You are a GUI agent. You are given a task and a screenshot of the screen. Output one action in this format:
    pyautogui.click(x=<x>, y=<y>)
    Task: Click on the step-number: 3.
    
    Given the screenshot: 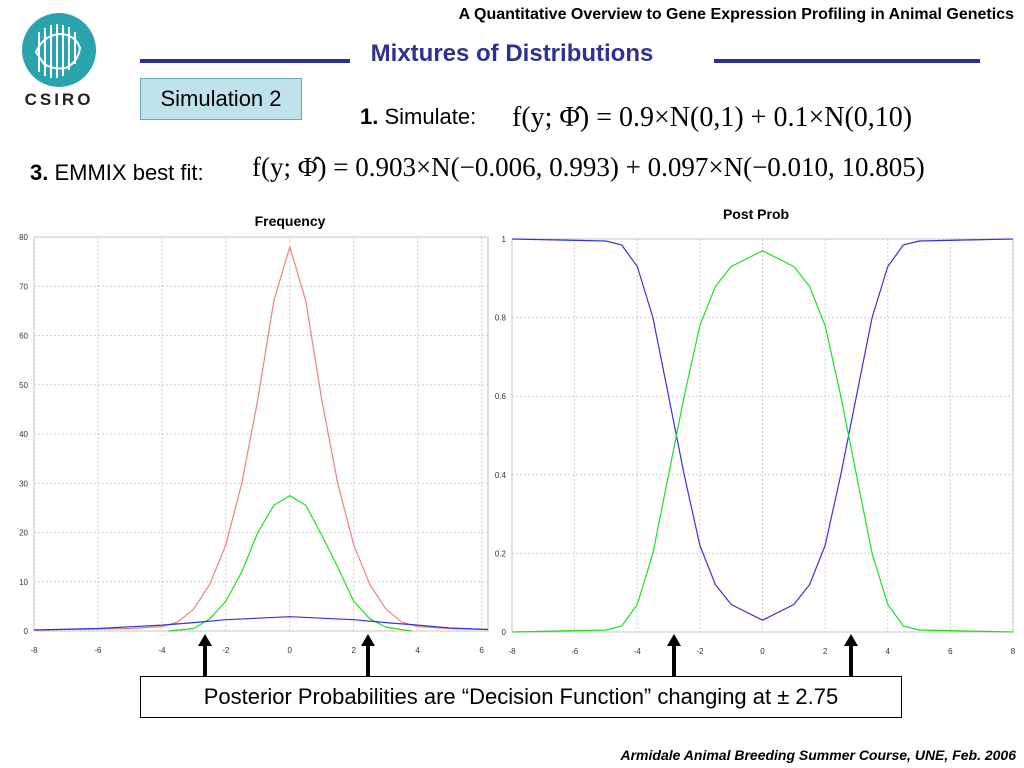 What is the action you would take?
    pyautogui.click(x=39, y=172)
    